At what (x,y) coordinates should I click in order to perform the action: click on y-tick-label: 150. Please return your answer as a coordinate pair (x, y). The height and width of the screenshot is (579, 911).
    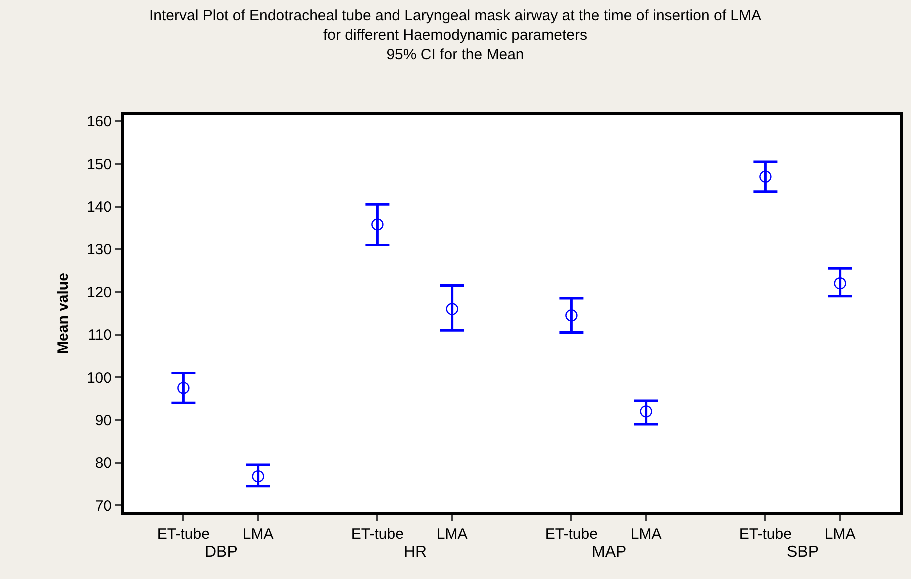
    Looking at the image, I should click on (99, 165).